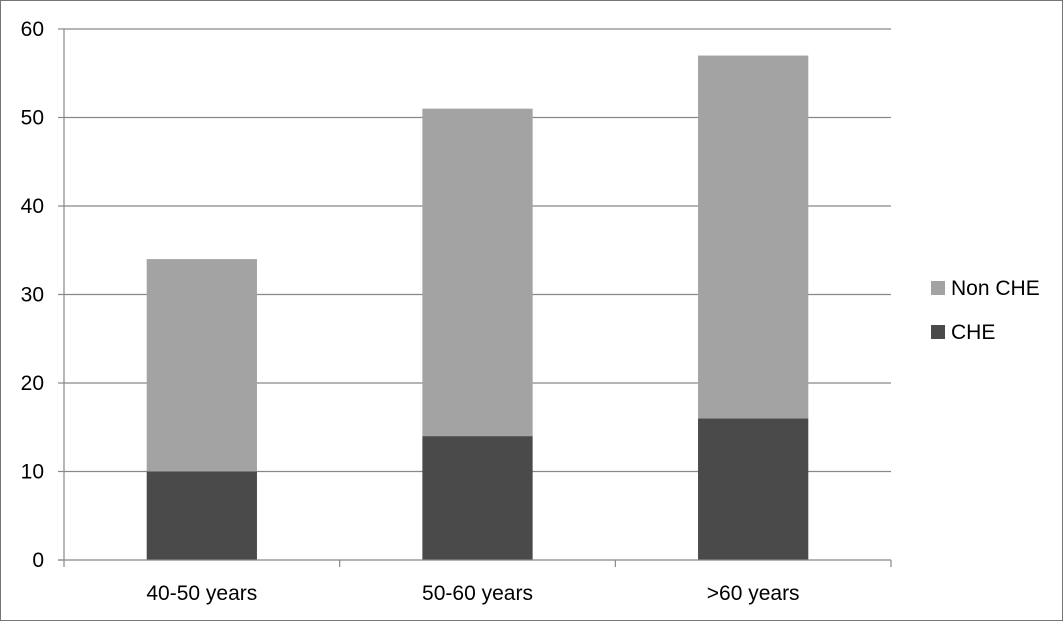 The image size is (1063, 621). I want to click on legend-swatch-che, so click(938, 332).